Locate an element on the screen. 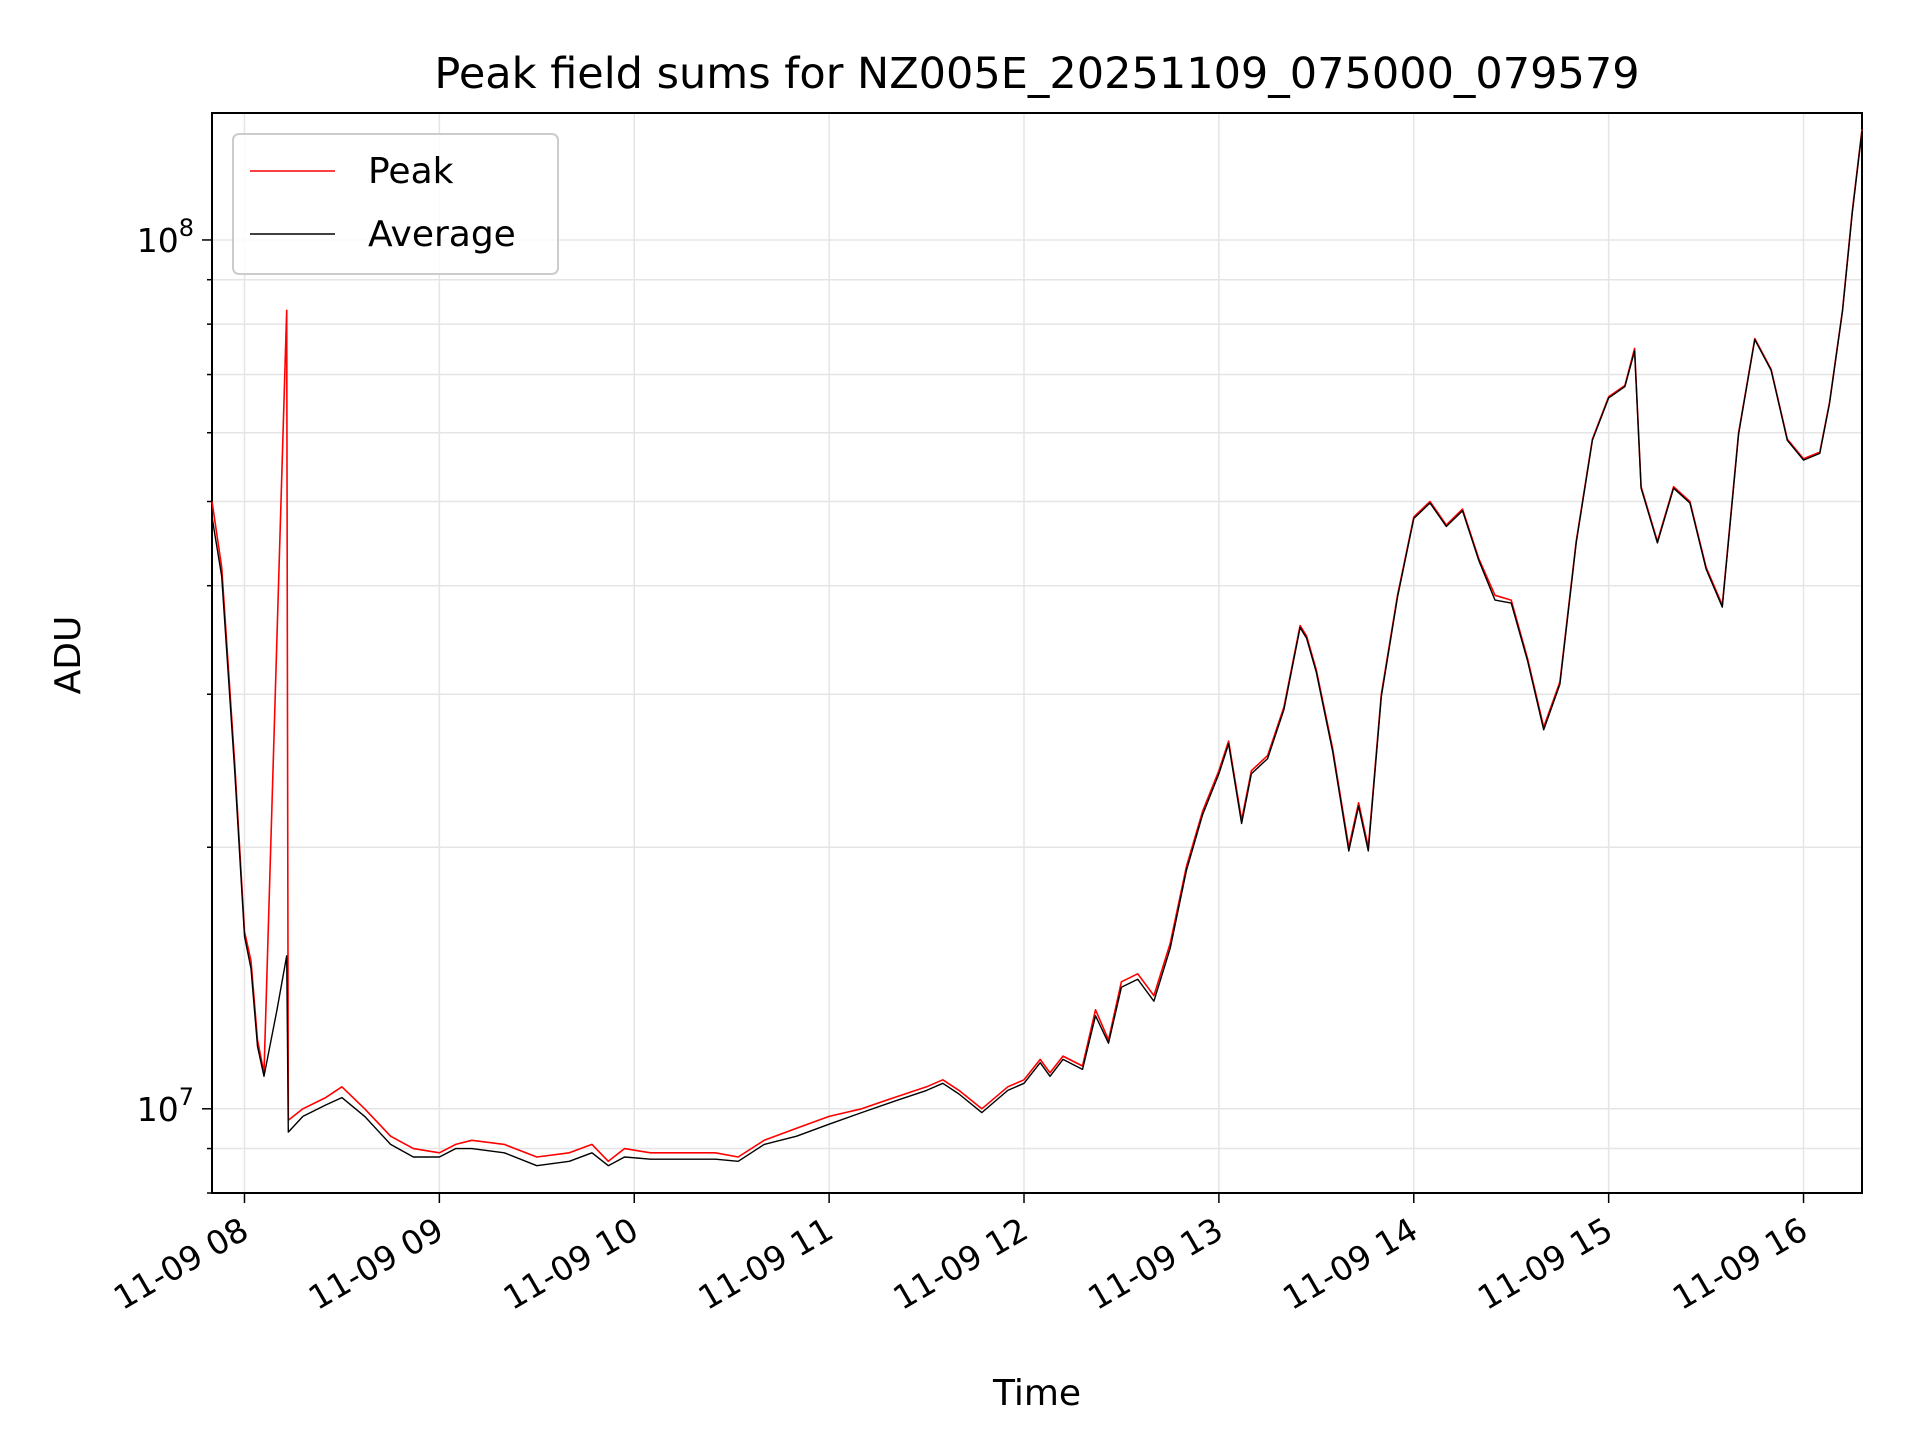  legend-label-average: Average is located at coordinates (442, 234).